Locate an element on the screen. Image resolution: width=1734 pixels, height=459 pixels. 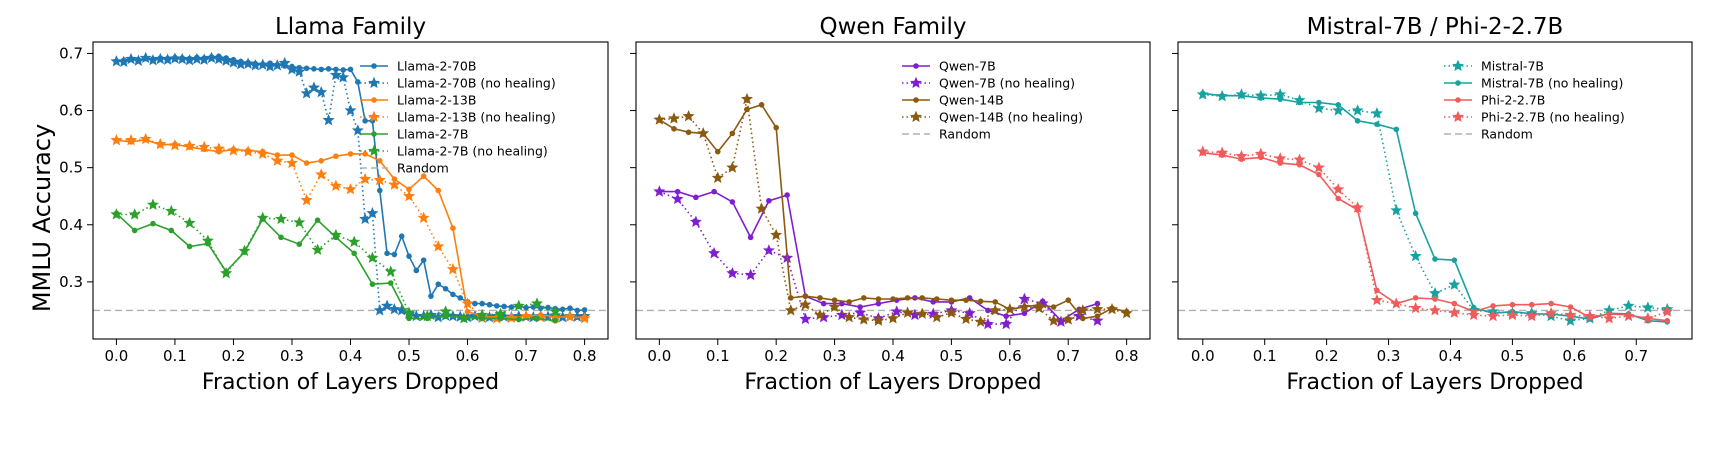
y-tick-label: 0.6 is located at coordinates (71, 111).